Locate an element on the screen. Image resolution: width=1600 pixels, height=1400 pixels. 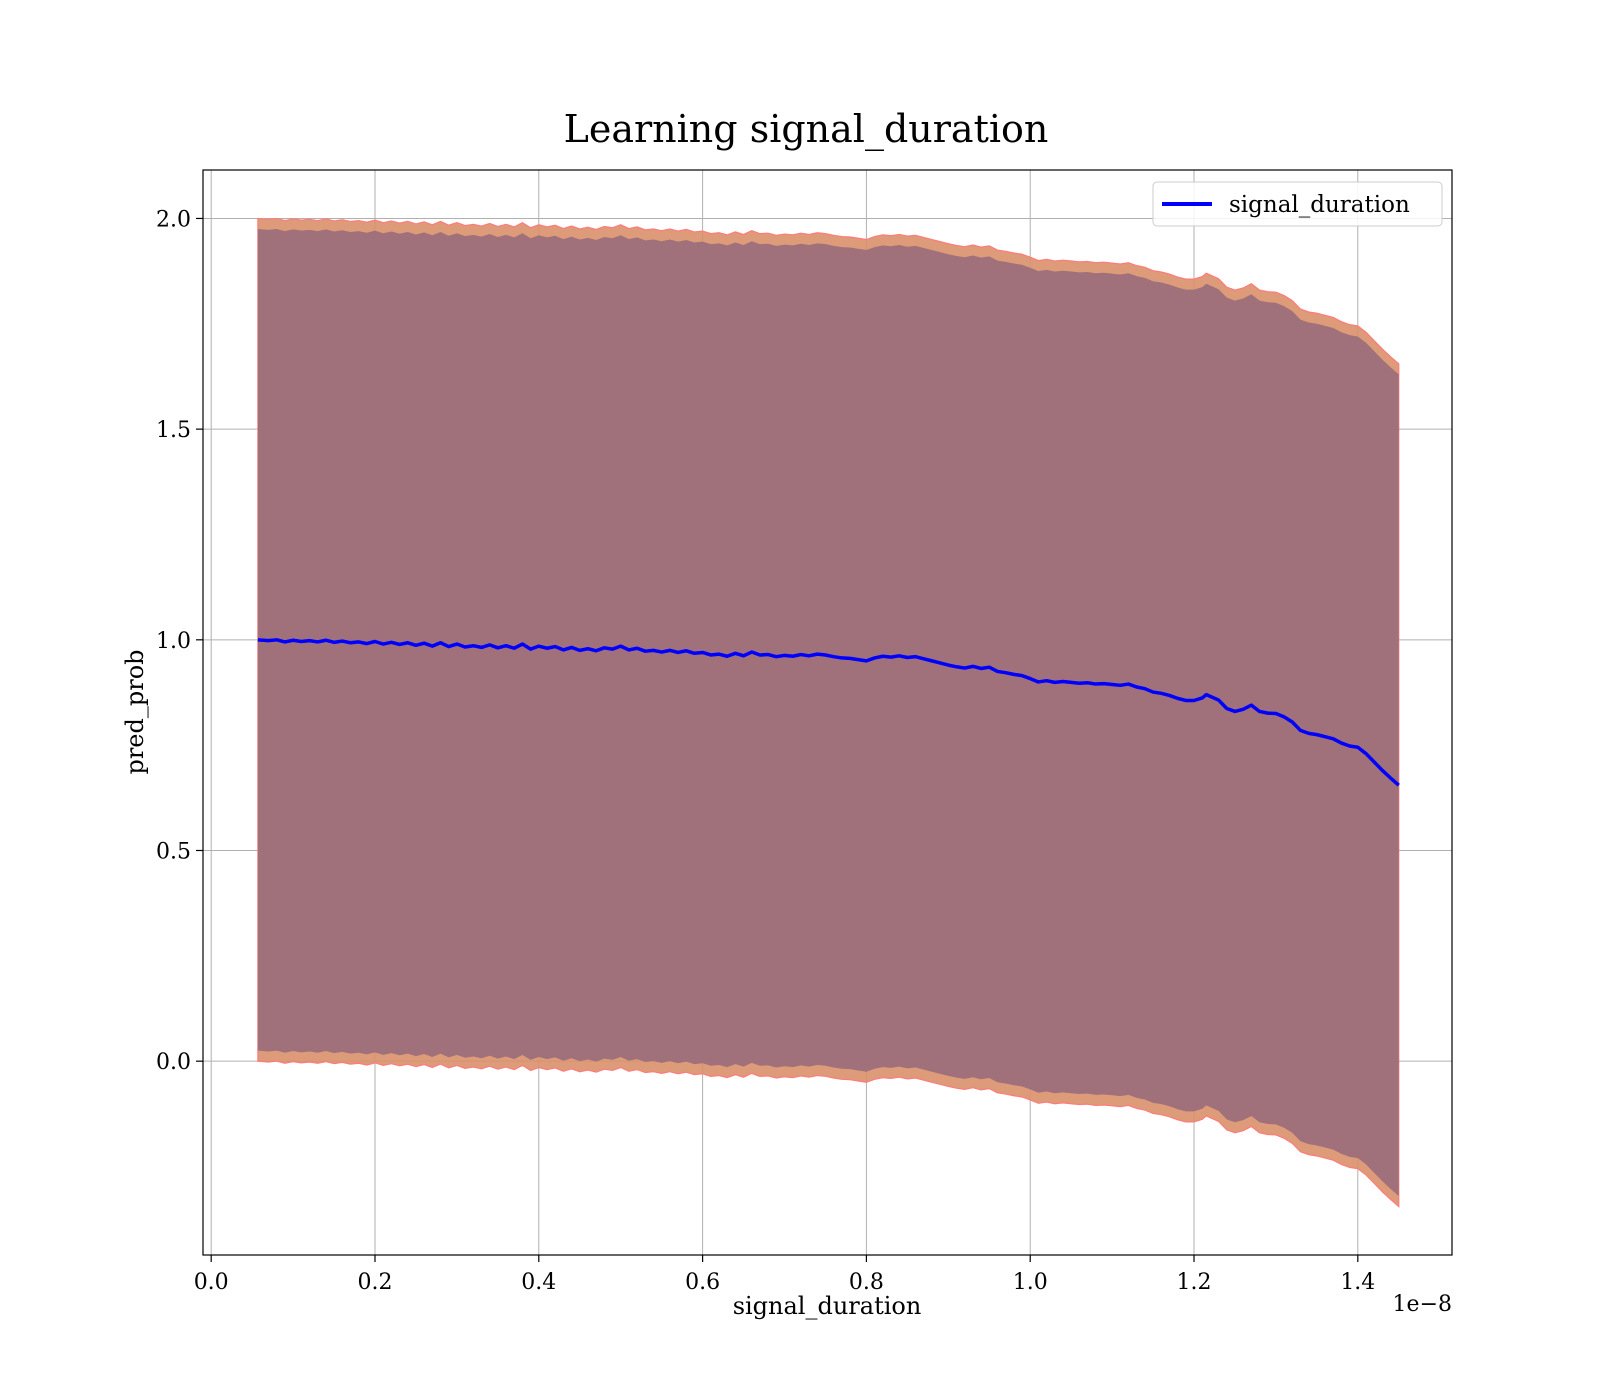
y-tick-label: 0.0 is located at coordinates (173, 1062).